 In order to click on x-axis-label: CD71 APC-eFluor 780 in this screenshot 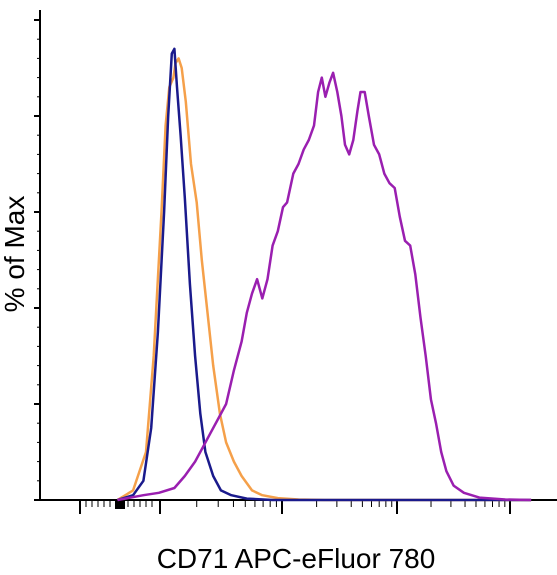, I will do `click(296, 558)`.